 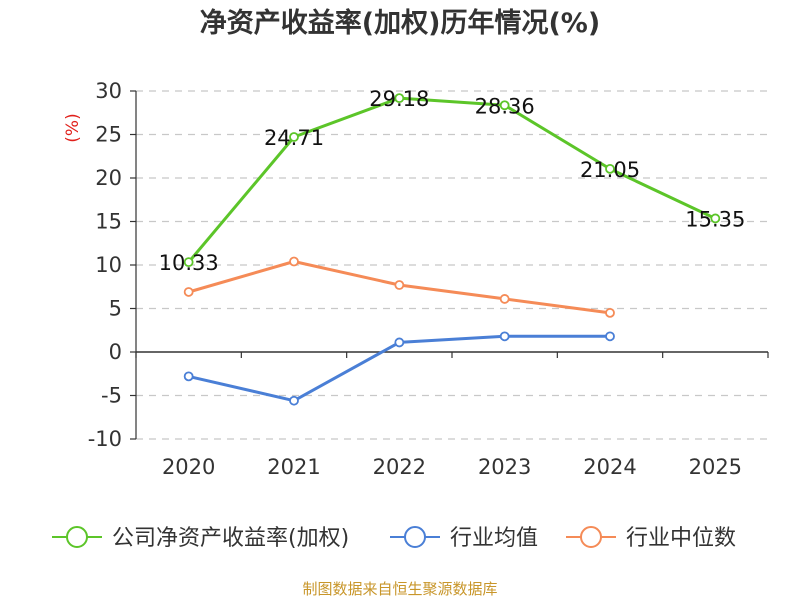 I want to click on source-note: 制图数据来自恒生聚源数据库, so click(x=399, y=589).